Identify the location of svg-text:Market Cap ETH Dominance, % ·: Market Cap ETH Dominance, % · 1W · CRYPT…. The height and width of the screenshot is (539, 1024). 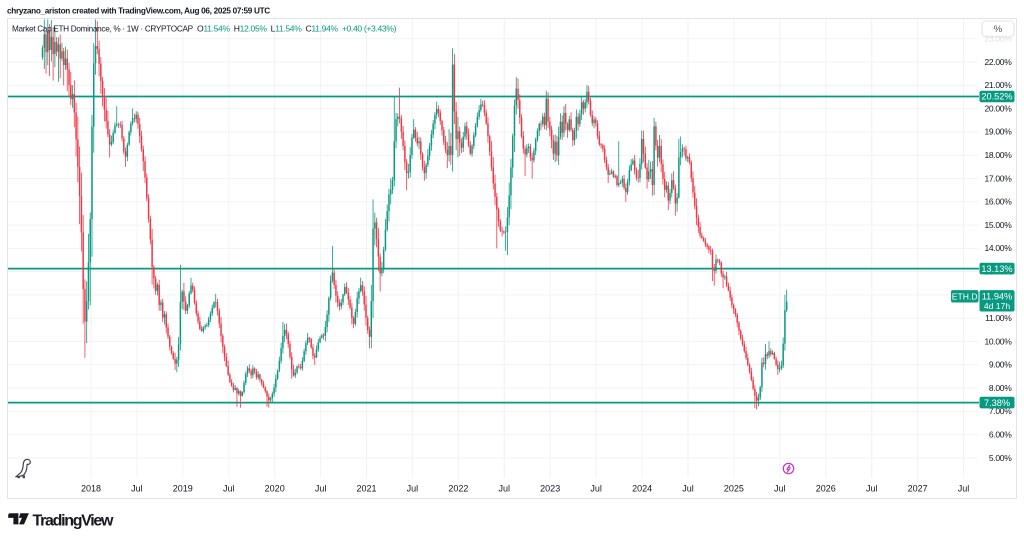
(103, 29).